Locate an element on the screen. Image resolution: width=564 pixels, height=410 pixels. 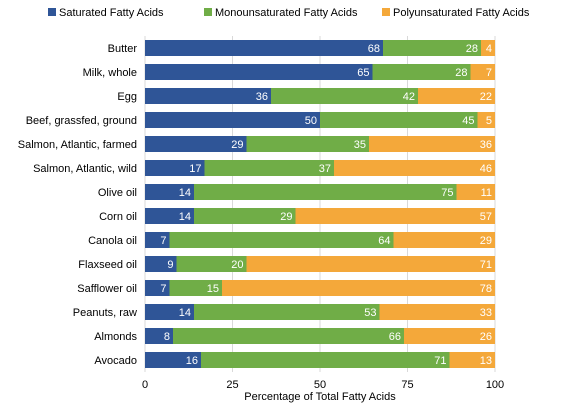
category-label: Beef, grassfed, ground is located at coordinates (81, 121).